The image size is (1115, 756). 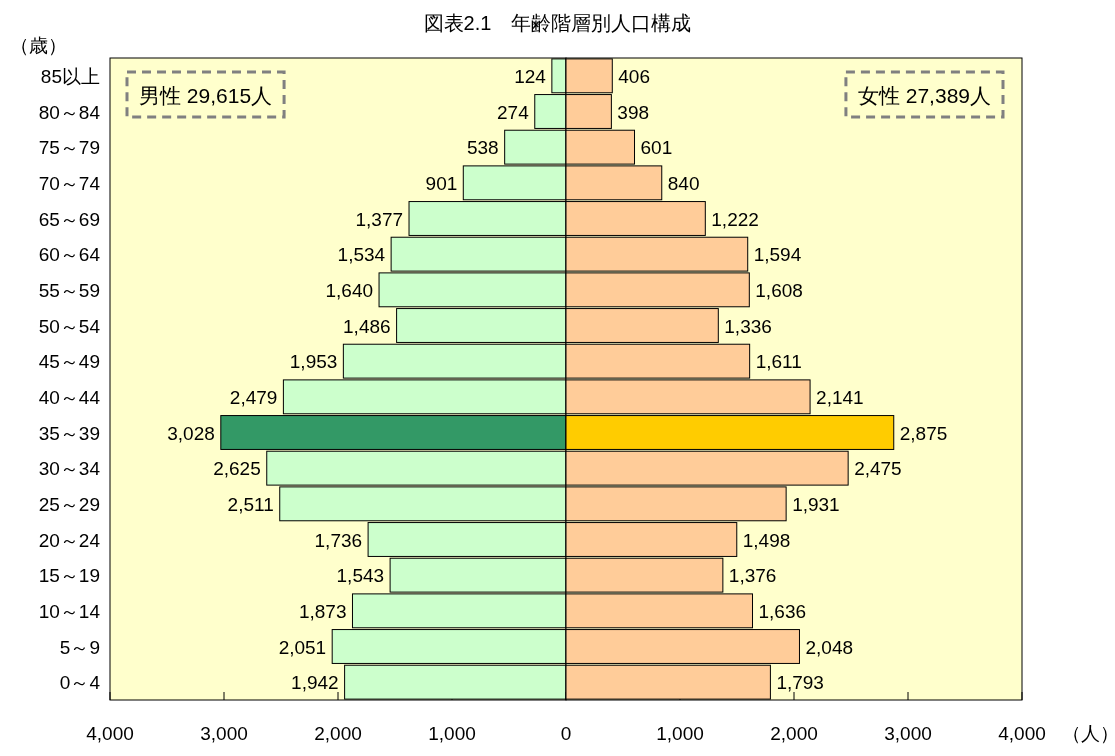 I want to click on ylabel: （歳）, so click(x=38, y=45).